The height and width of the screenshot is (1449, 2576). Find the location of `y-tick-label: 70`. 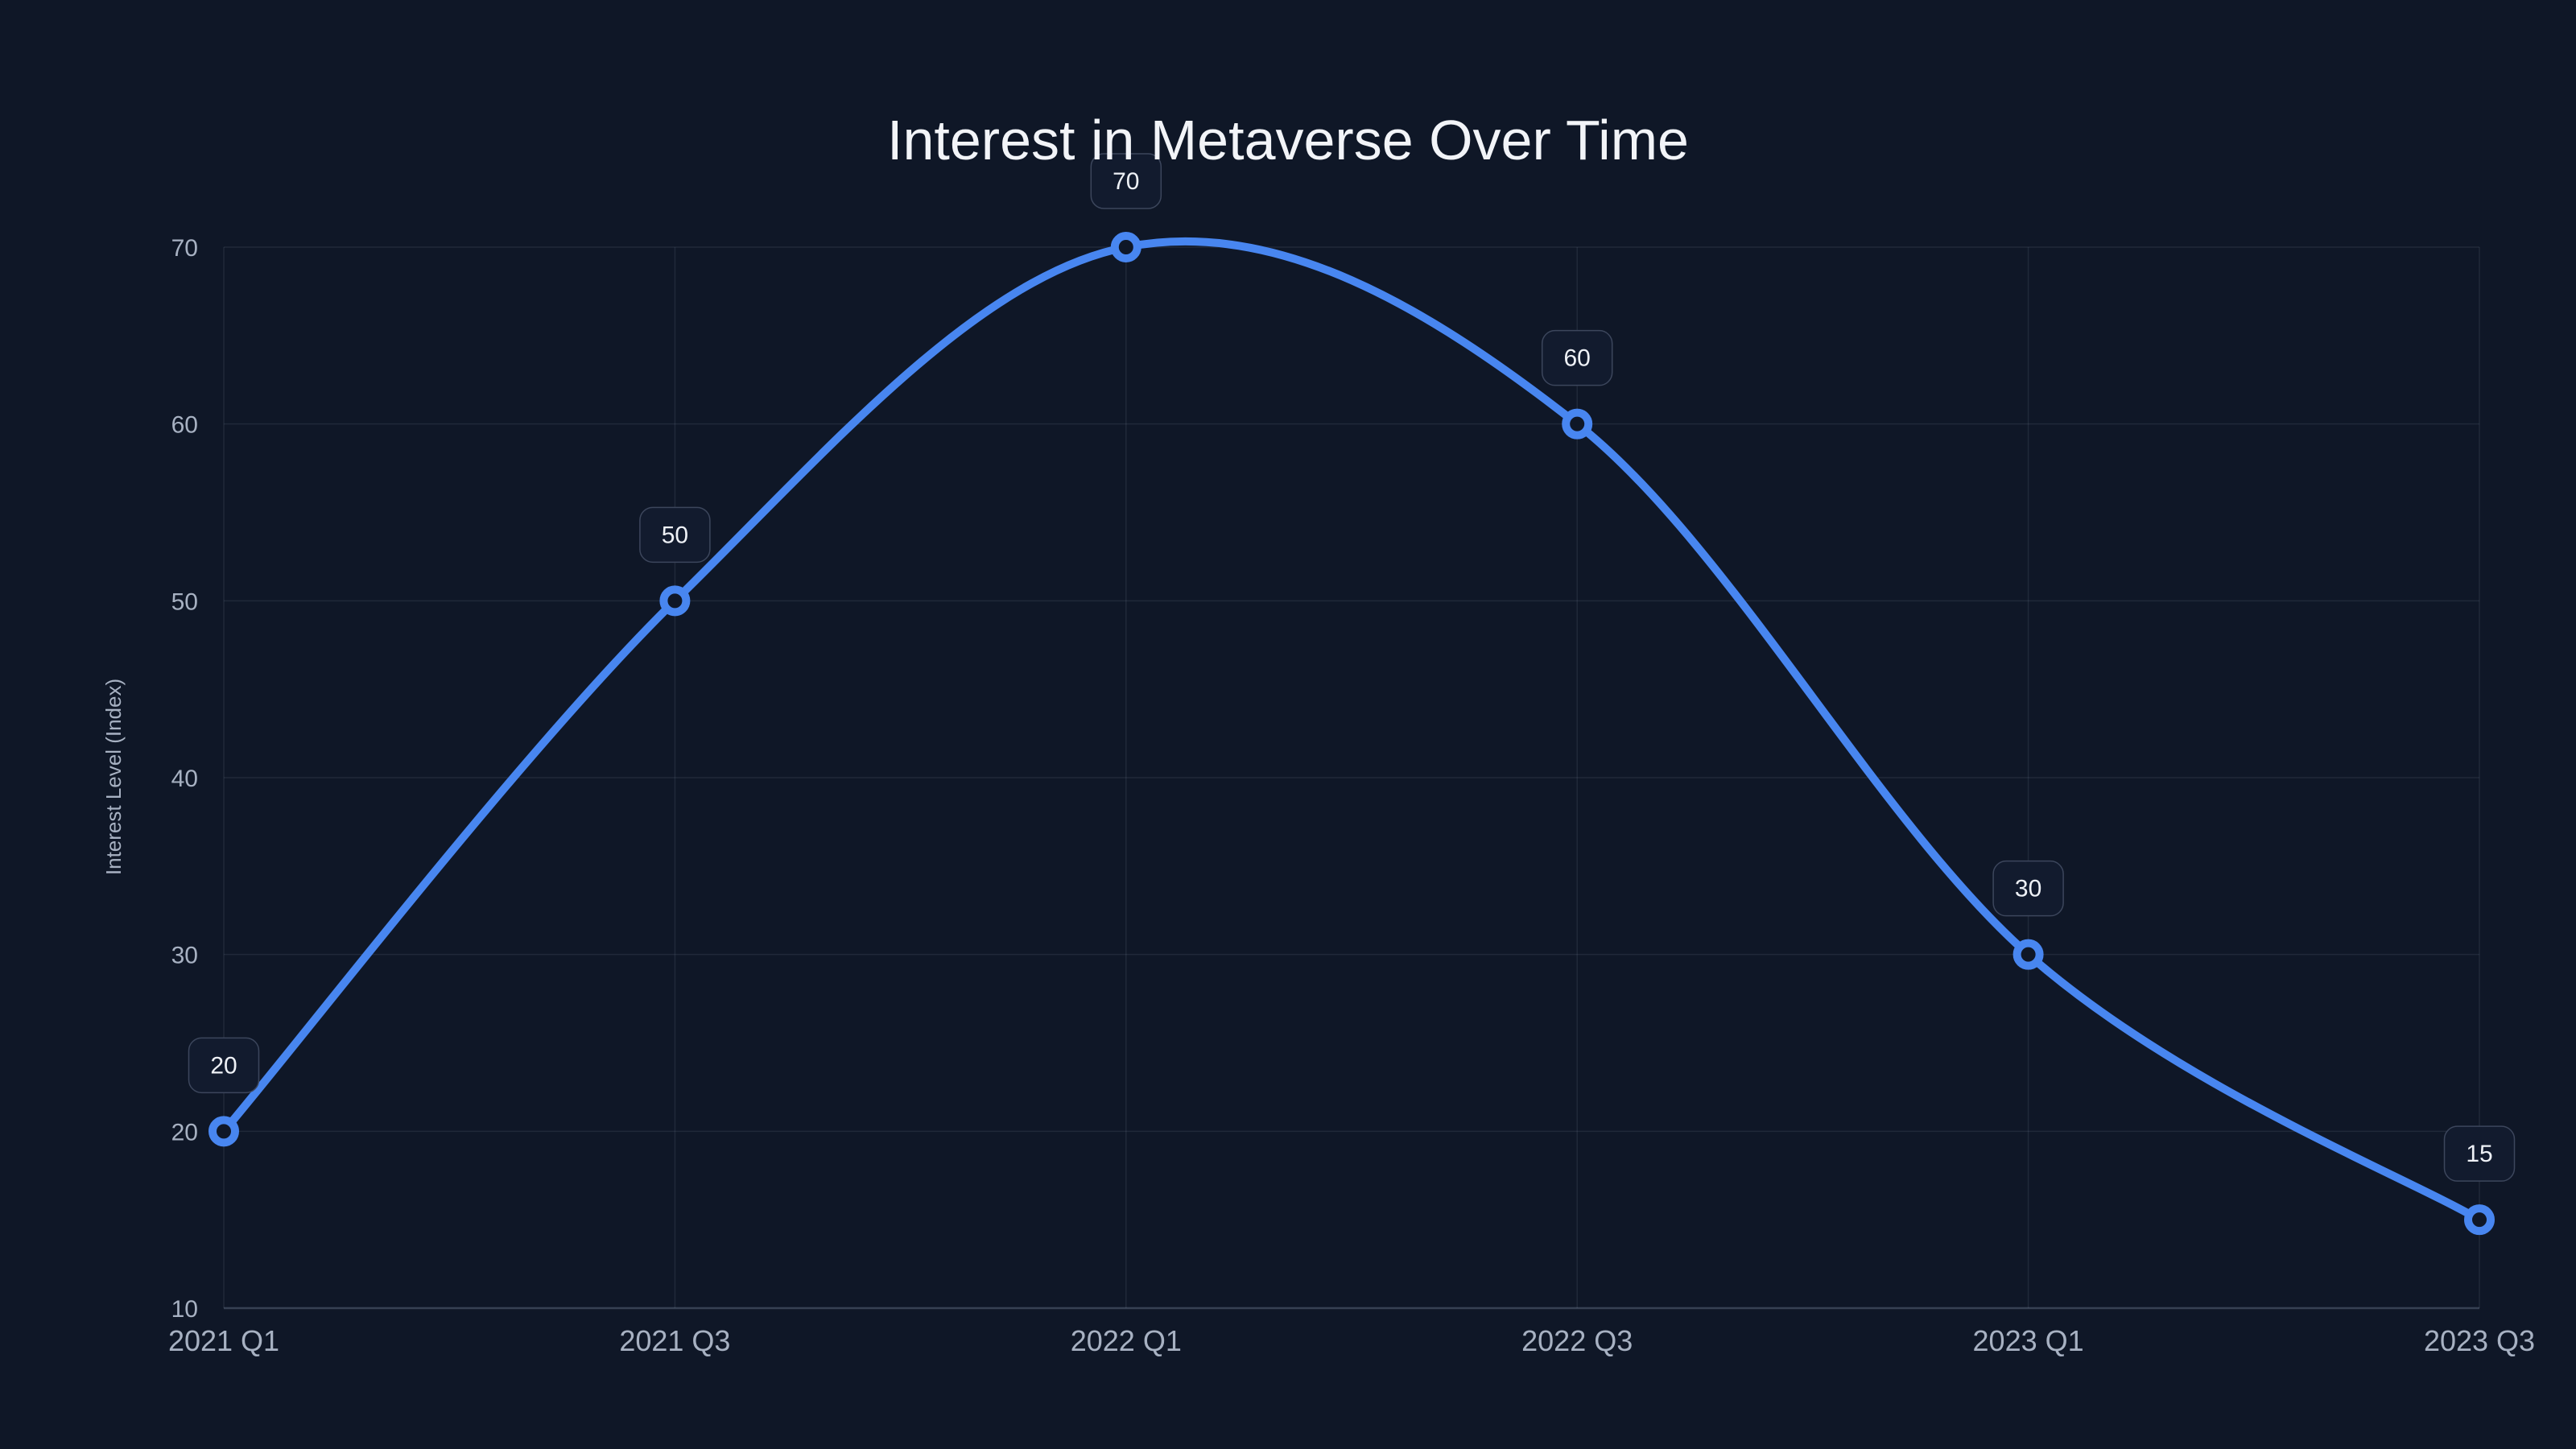

y-tick-label: 70 is located at coordinates (184, 248).